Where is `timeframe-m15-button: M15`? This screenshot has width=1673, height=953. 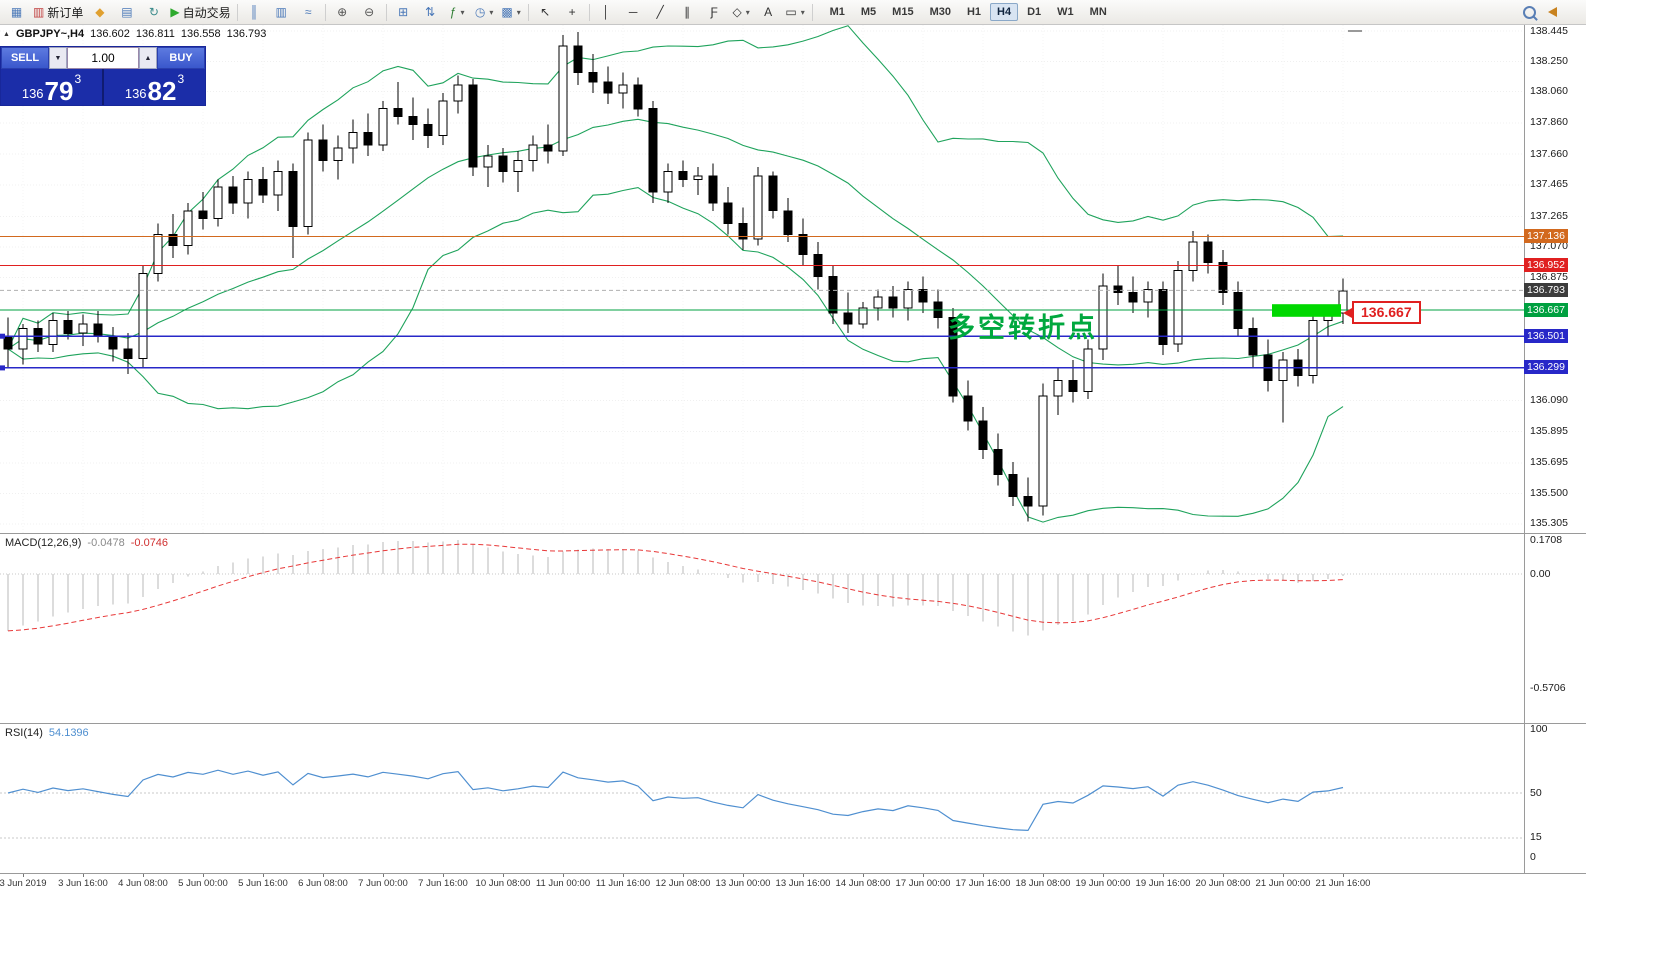
timeframe-m15-button: M15 is located at coordinates (903, 12).